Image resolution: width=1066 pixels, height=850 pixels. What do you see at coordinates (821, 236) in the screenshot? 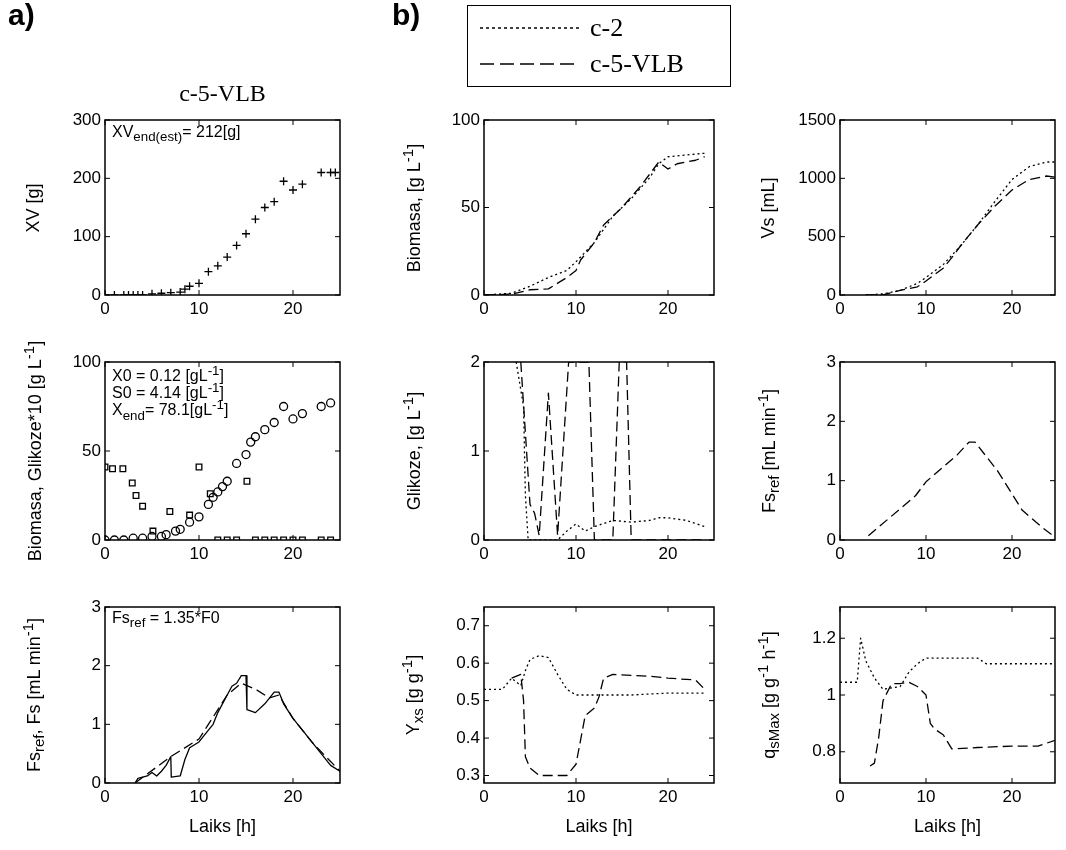
I see `y-tick-label: 500` at bounding box center [821, 236].